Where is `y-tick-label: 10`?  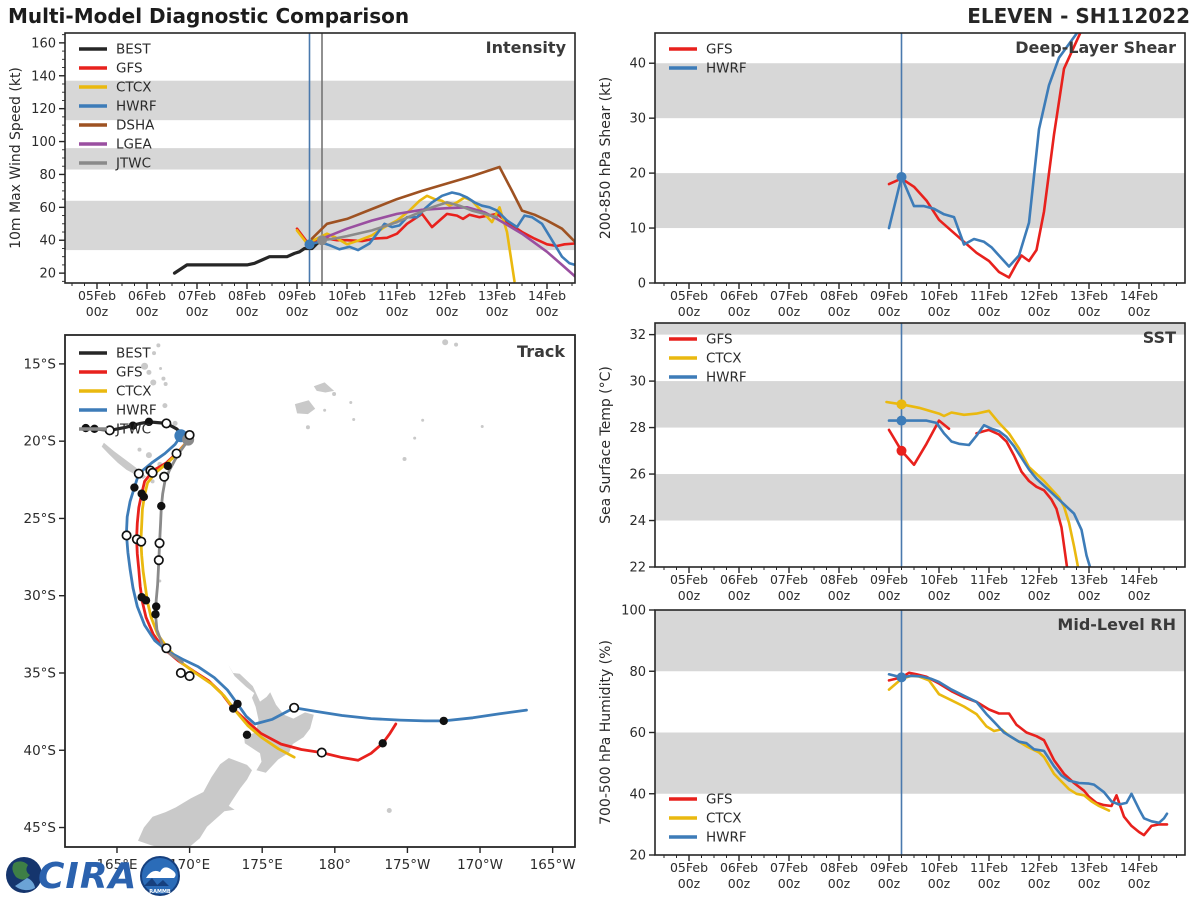
y-tick-label: 10 is located at coordinates (637, 229).